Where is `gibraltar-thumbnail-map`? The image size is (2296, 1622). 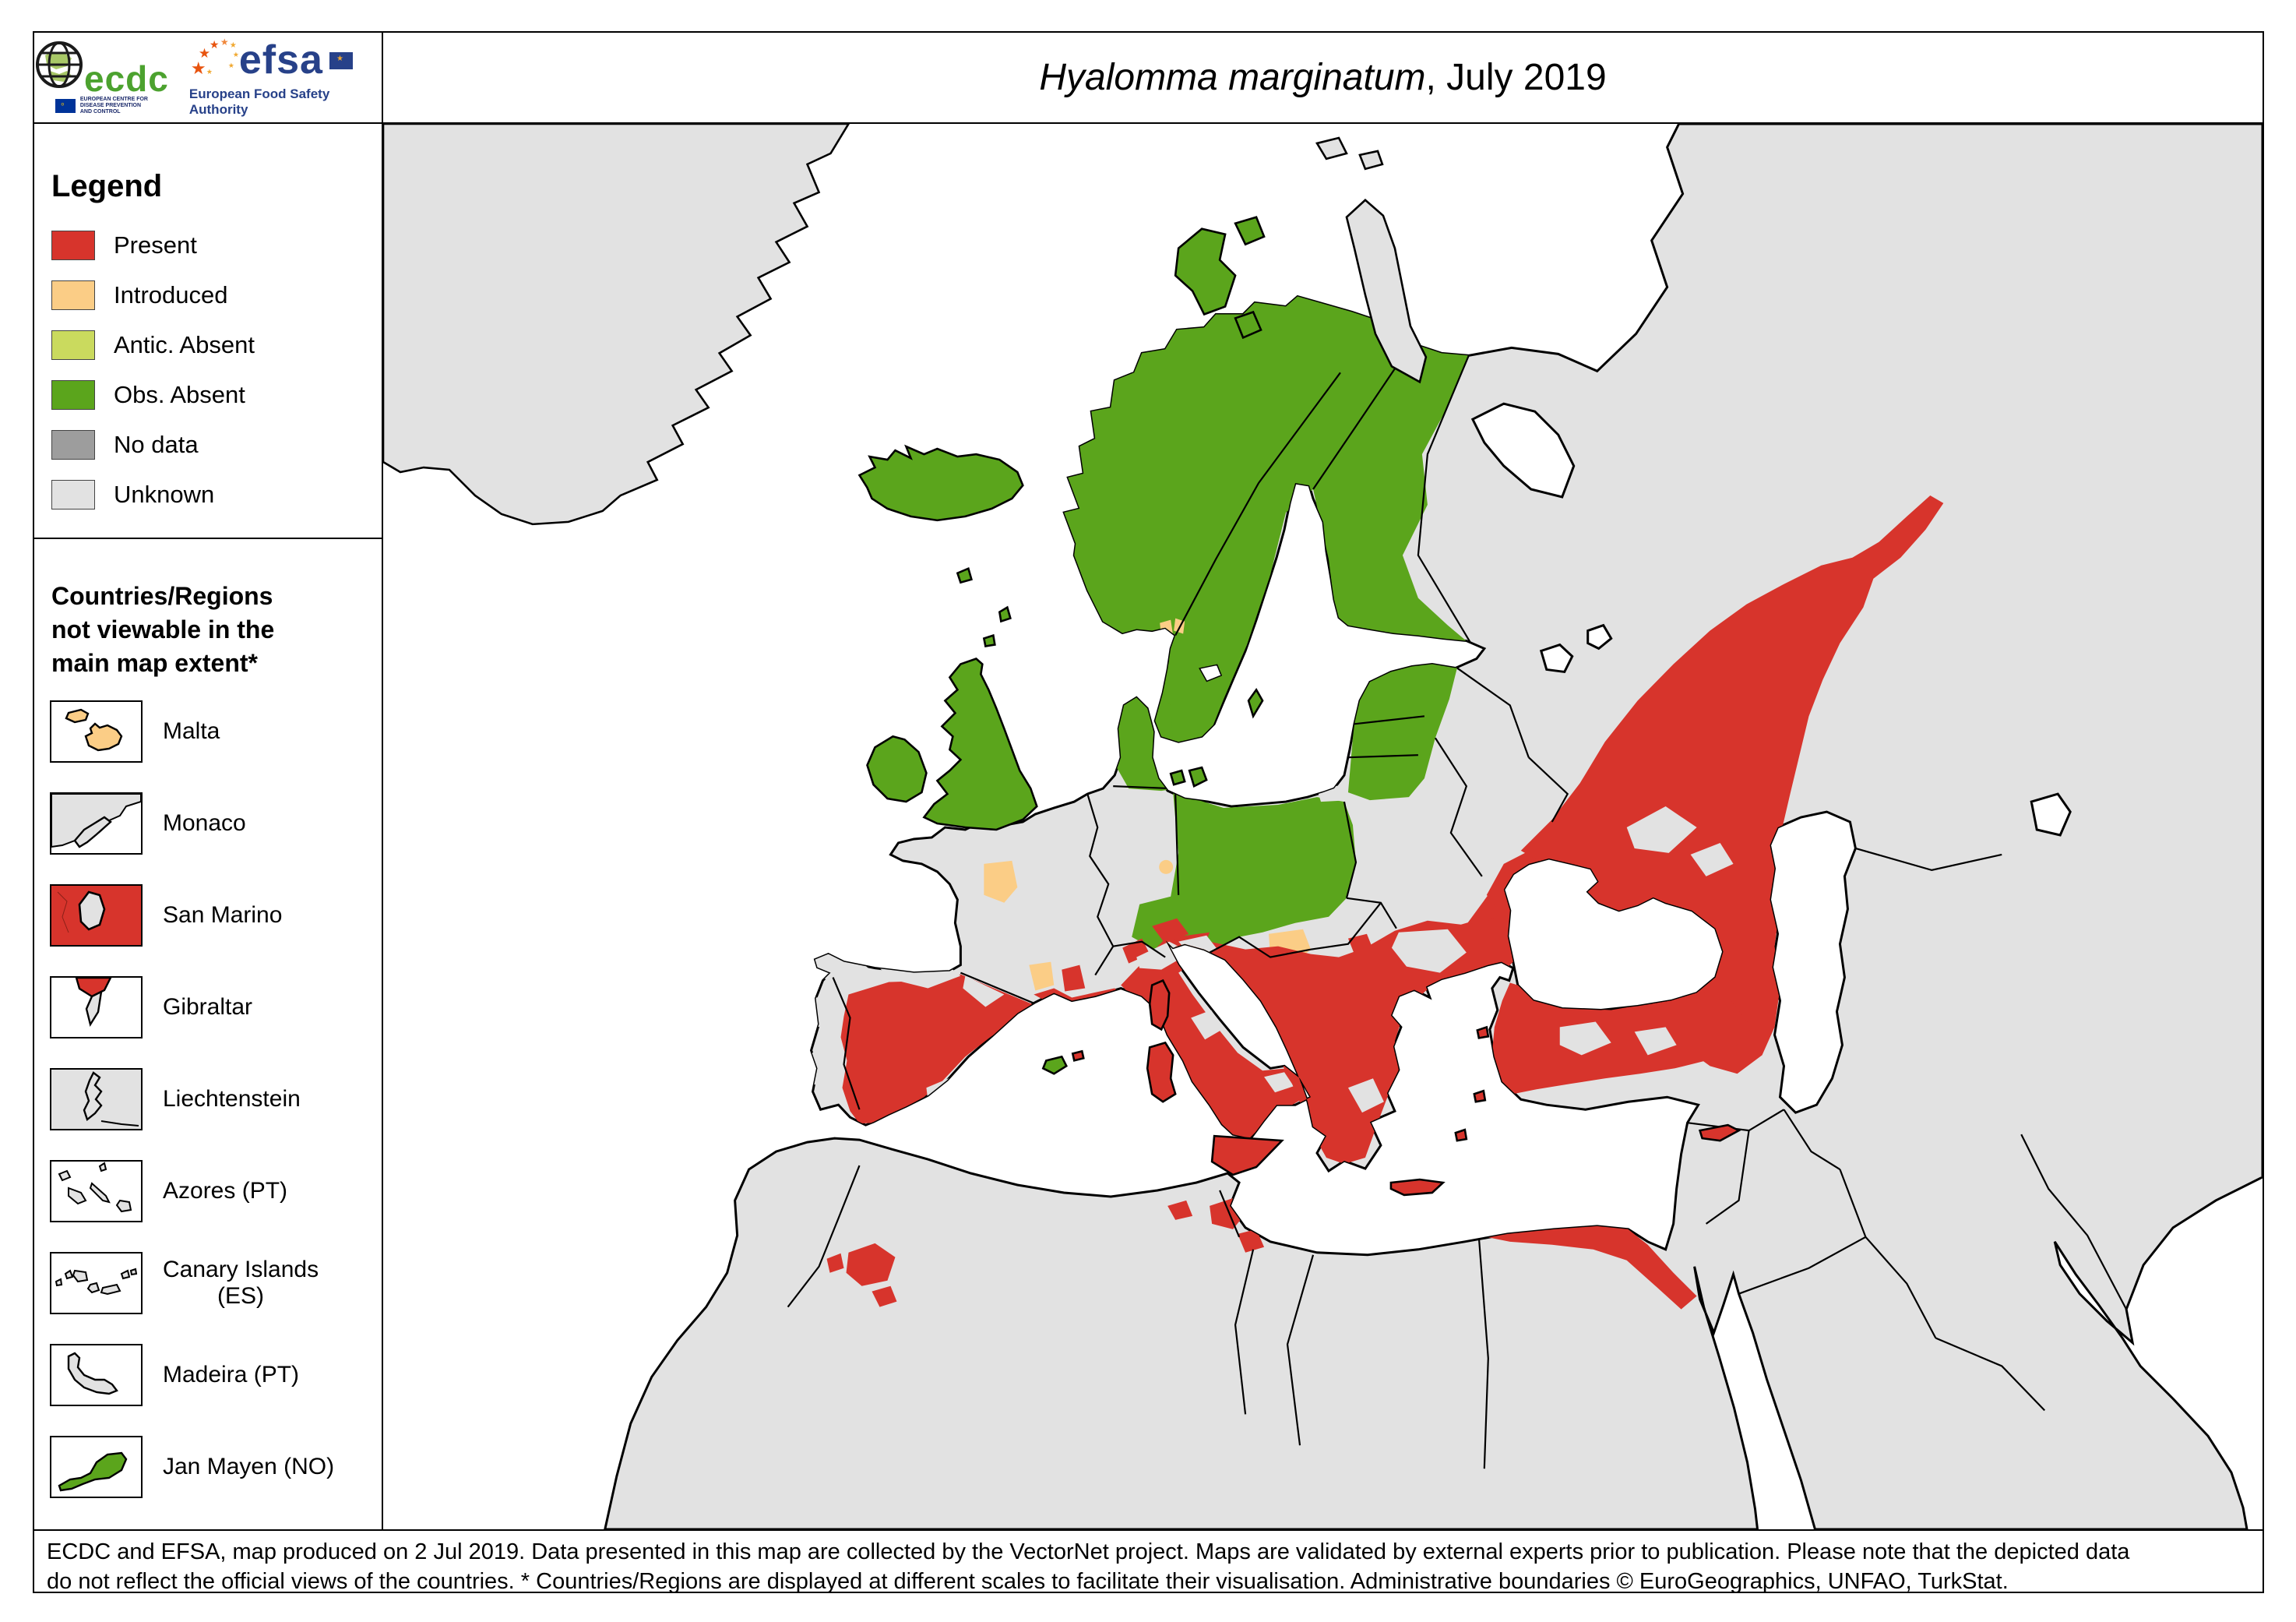
gibraltar-thumbnail-map is located at coordinates (96, 1006).